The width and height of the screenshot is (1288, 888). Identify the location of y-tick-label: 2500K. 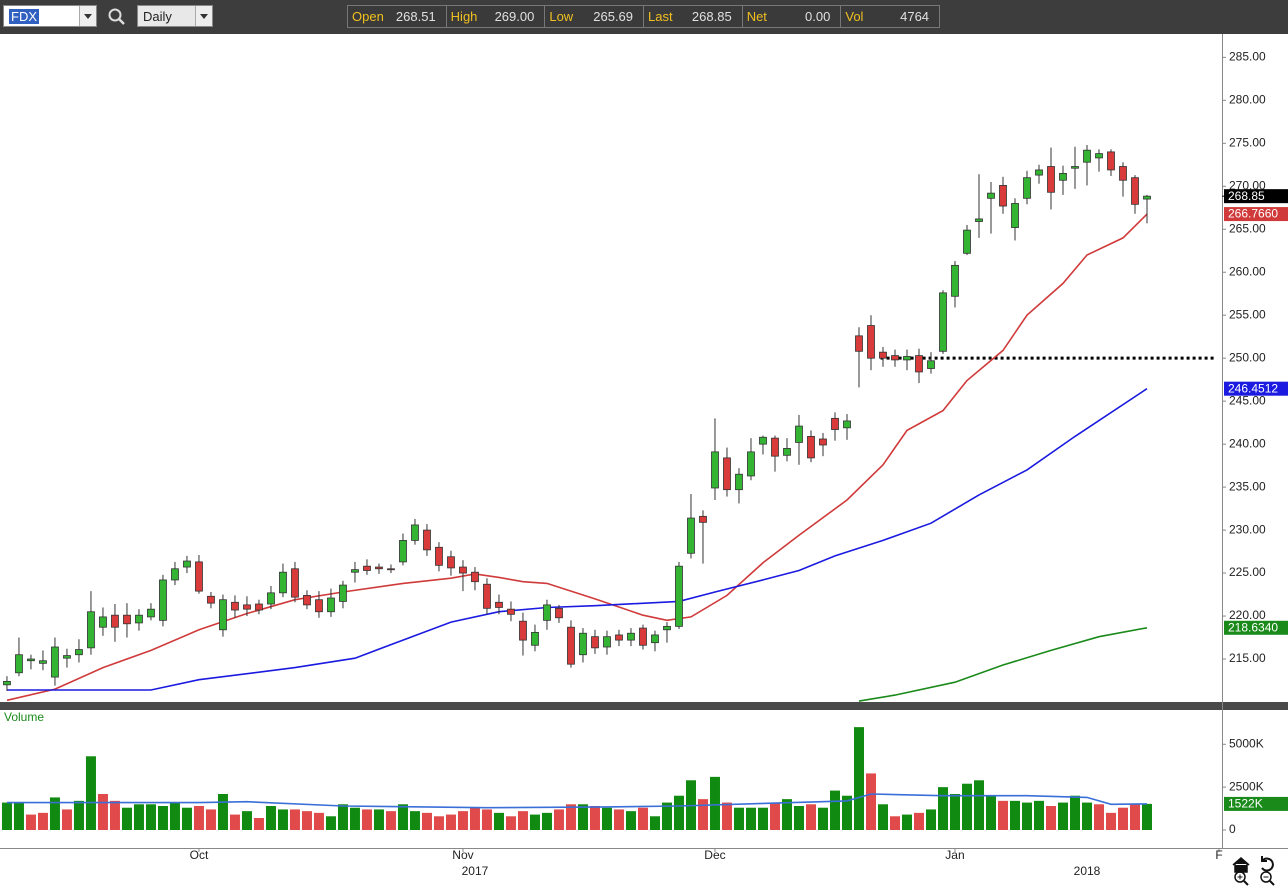
(1246, 786).